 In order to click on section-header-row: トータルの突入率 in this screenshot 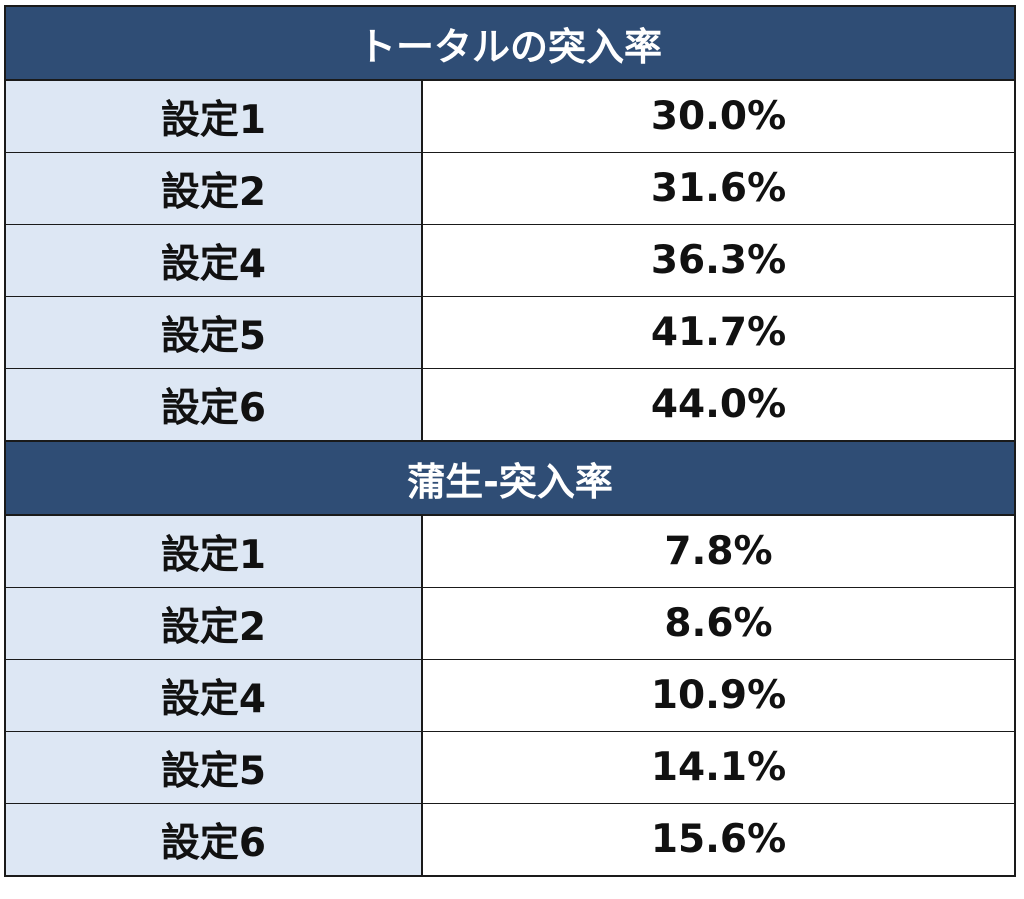, I will do `click(510, 44)`.